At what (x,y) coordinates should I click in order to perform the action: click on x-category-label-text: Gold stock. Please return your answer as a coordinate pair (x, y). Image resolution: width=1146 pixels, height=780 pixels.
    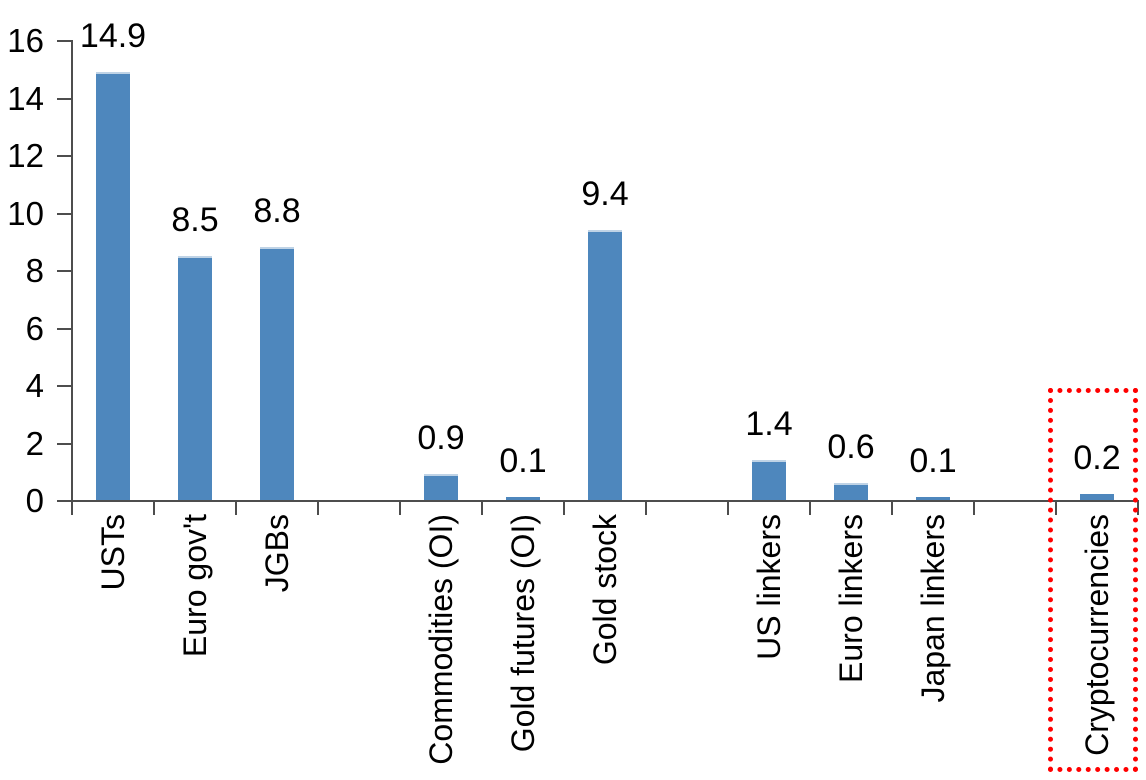
    Looking at the image, I should click on (605, 590).